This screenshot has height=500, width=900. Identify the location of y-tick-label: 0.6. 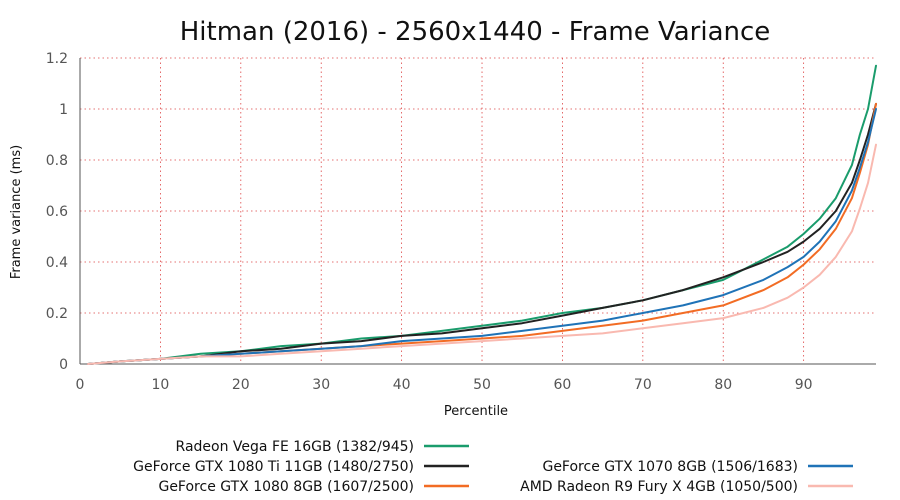
(57, 212).